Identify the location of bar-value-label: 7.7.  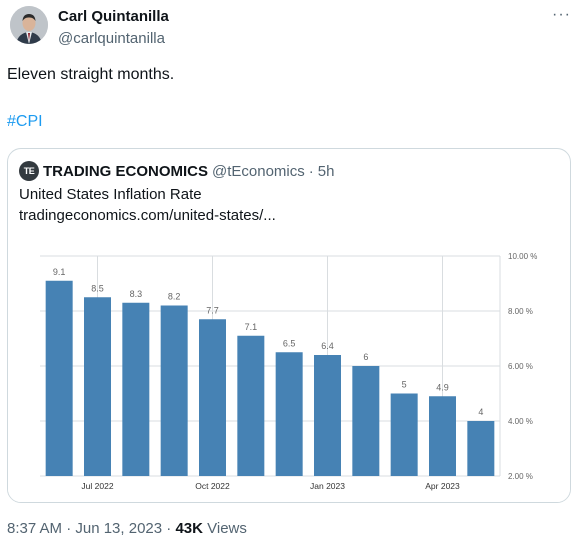
(212, 310).